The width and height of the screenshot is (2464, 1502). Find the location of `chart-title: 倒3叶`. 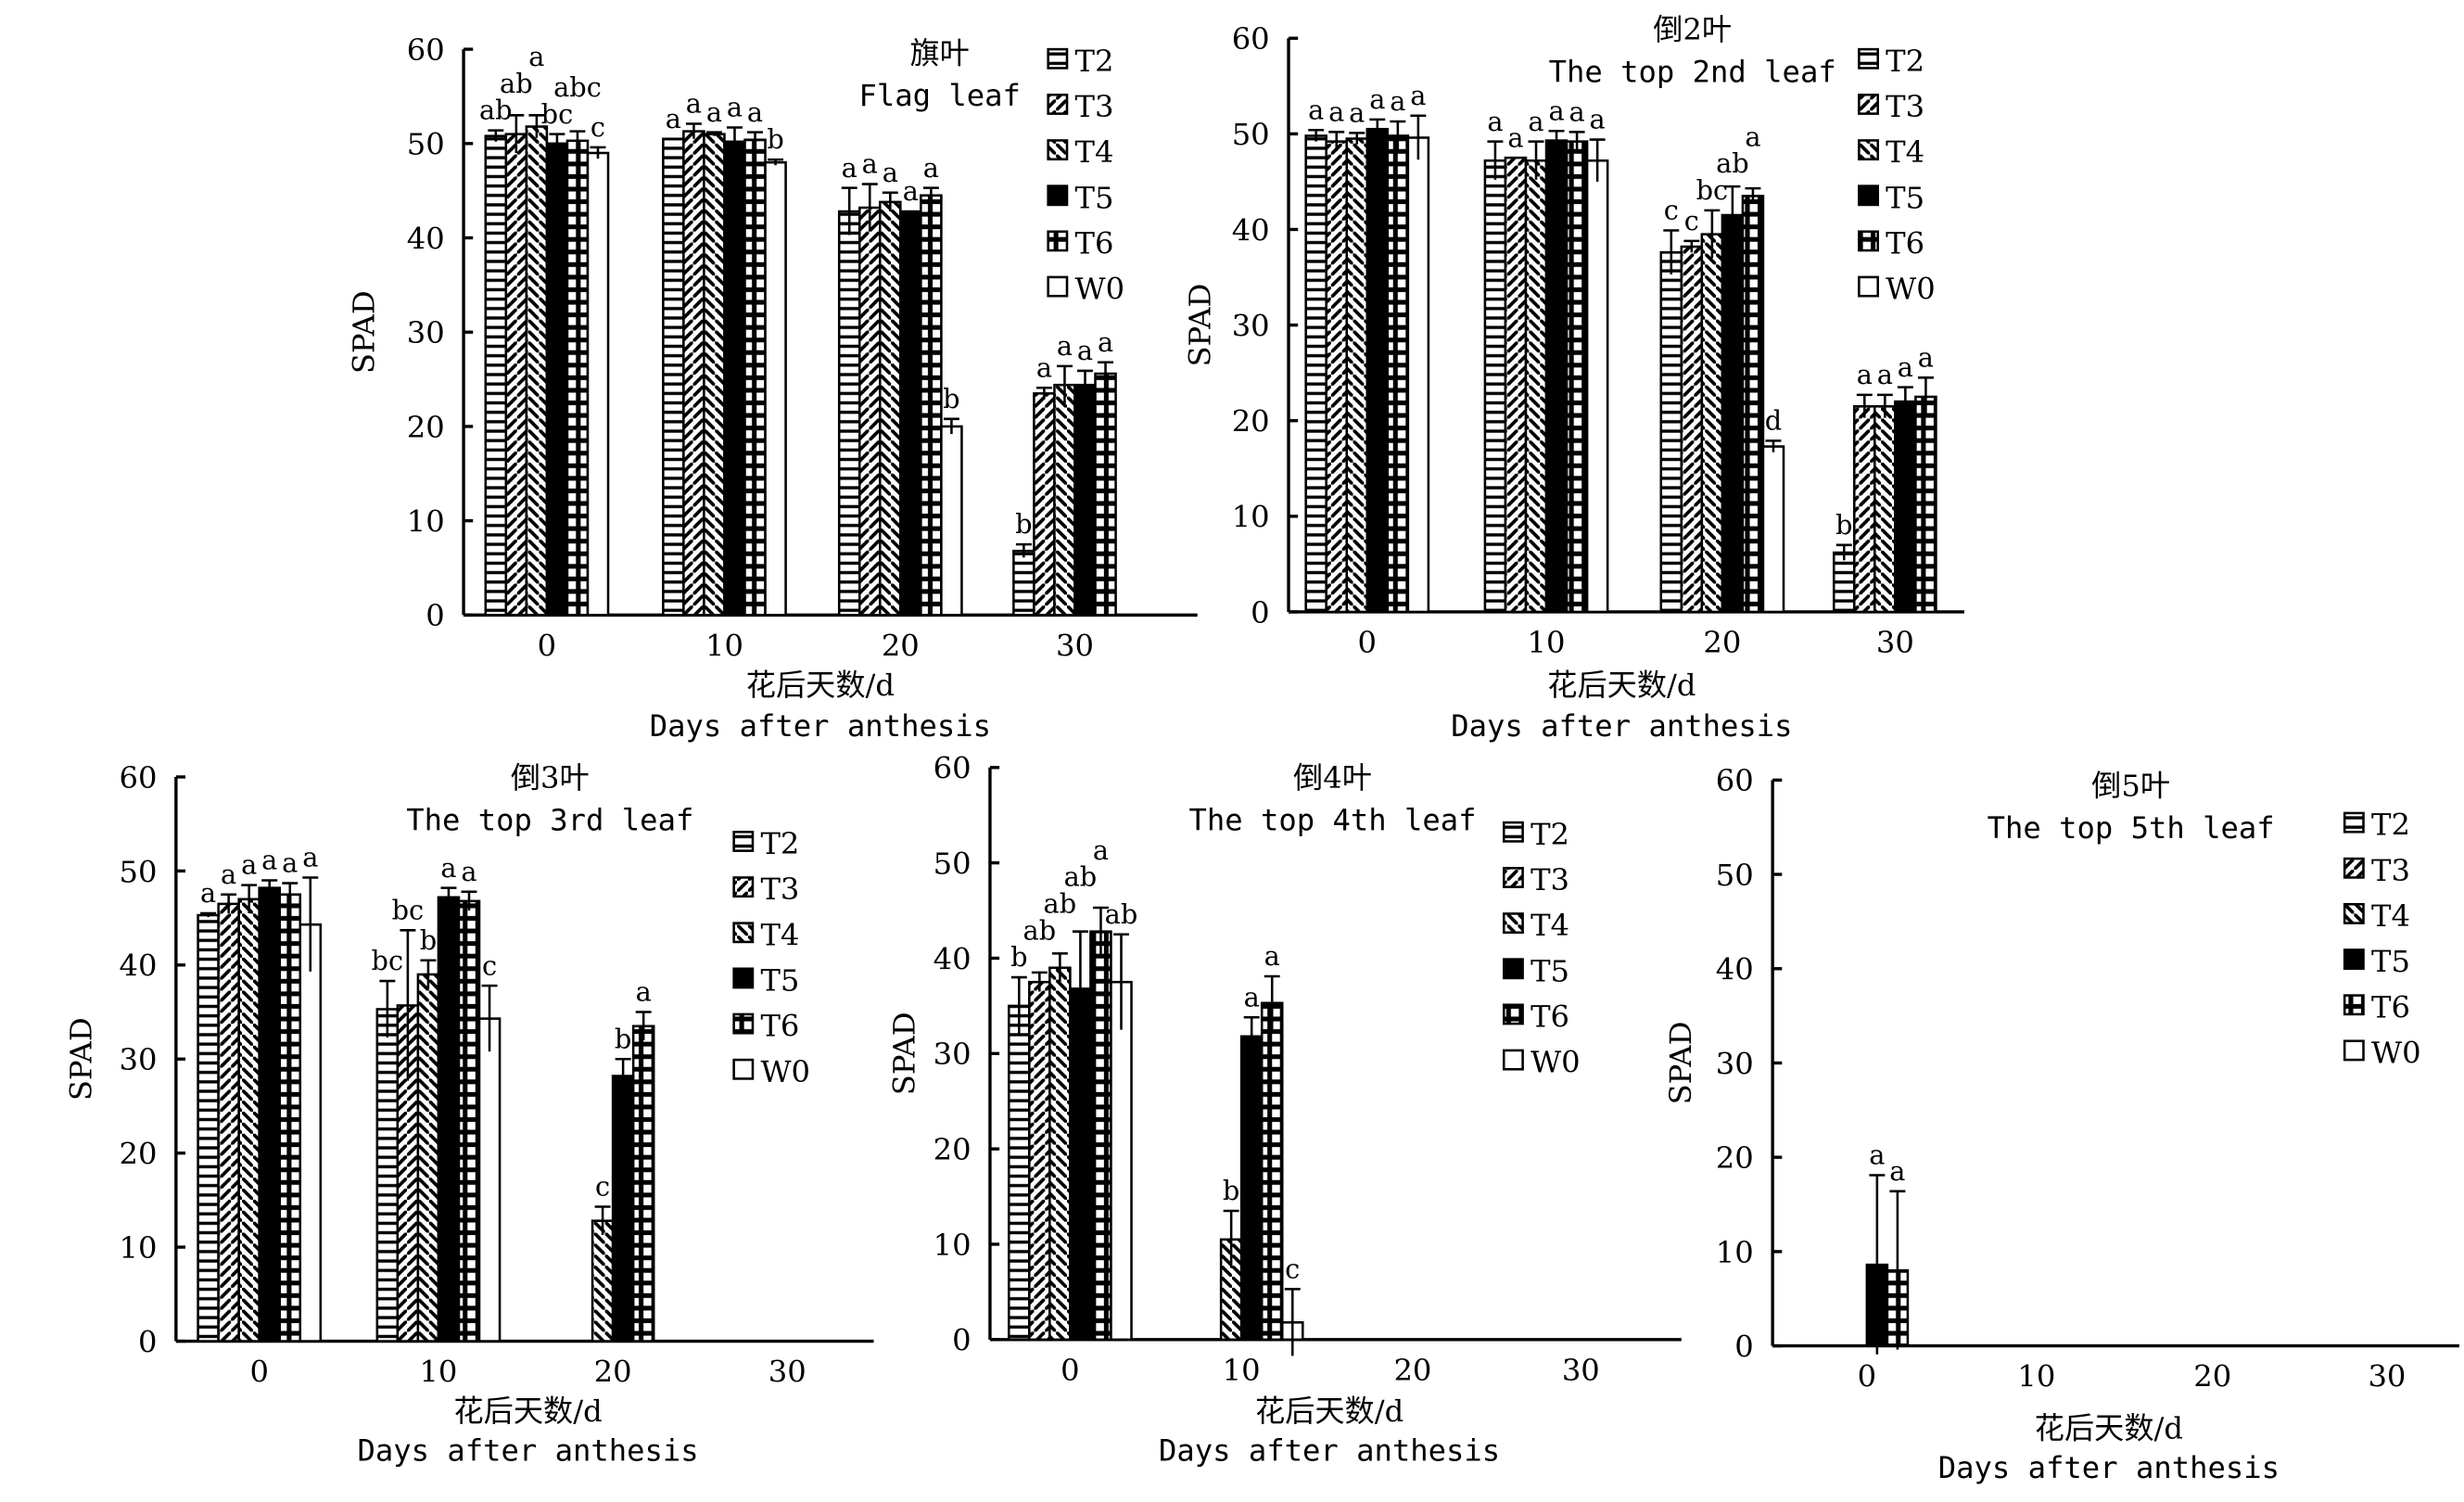

chart-title: 倒3叶 is located at coordinates (550, 778).